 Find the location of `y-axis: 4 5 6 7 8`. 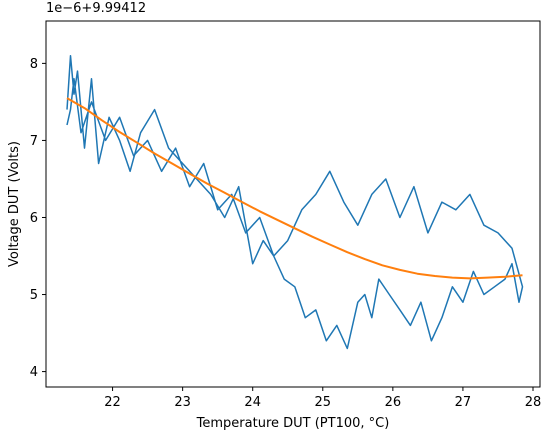

y-axis: 4 5 6 7 8 is located at coordinates (38, 218).